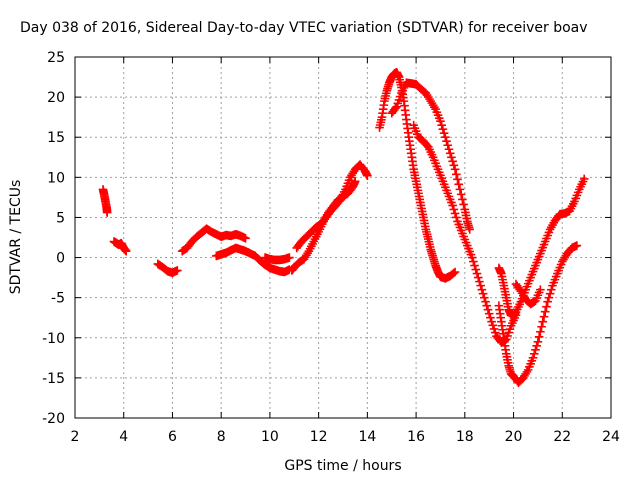  Describe the element at coordinates (416, 437) in the screenshot. I see `x-tick-label: 16` at that location.